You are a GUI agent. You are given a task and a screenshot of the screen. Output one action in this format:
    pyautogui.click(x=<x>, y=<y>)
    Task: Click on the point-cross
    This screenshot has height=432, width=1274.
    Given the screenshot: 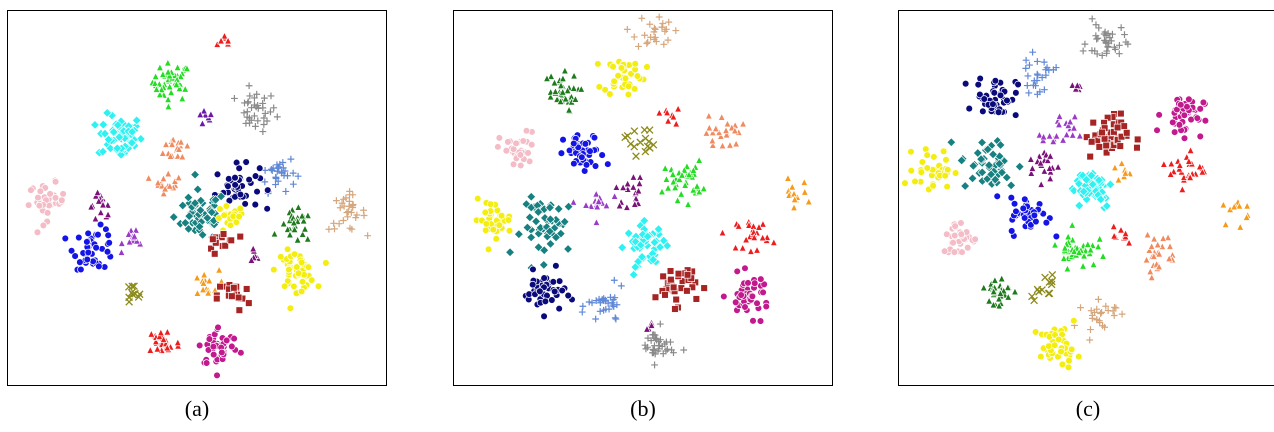 What is the action you would take?
    pyautogui.click(x=129, y=297)
    